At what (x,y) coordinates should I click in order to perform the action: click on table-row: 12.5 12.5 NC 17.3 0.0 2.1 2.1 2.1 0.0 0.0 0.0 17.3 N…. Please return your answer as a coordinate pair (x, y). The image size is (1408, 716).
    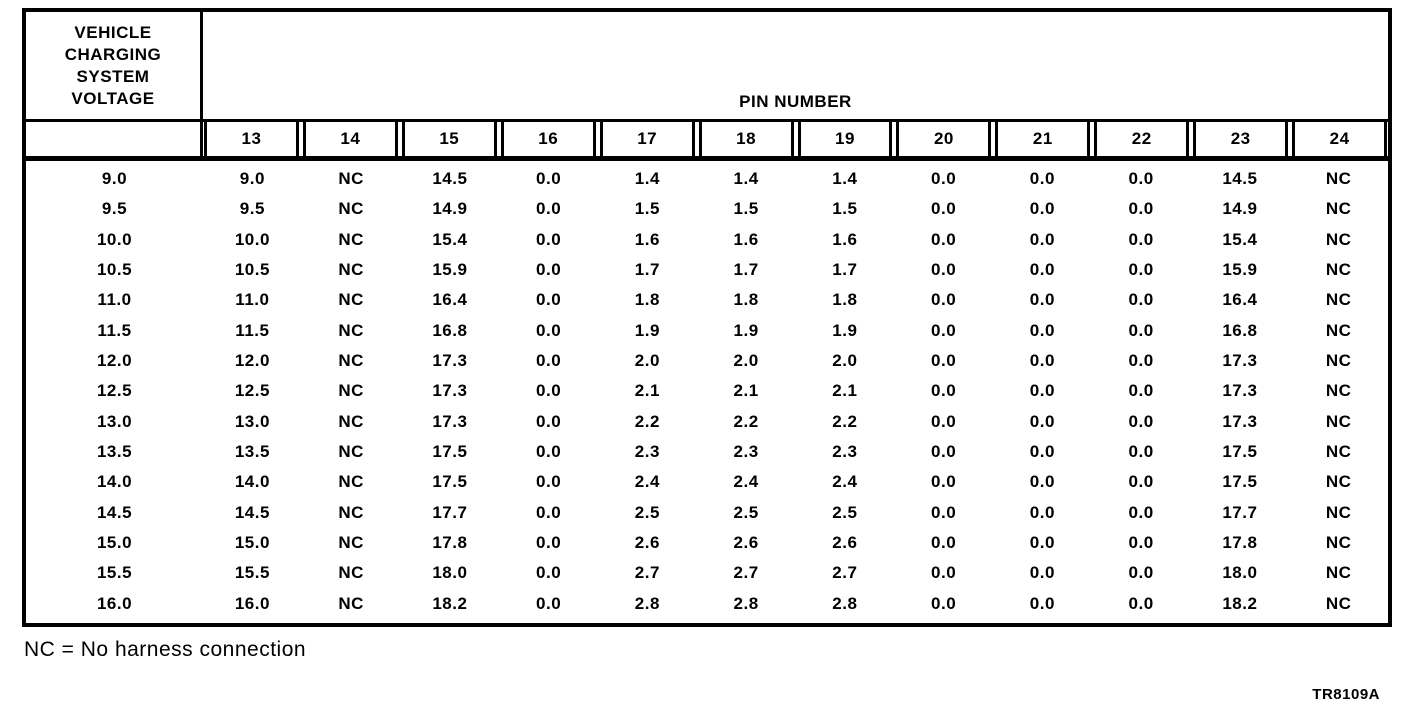
    Looking at the image, I should click on (707, 391).